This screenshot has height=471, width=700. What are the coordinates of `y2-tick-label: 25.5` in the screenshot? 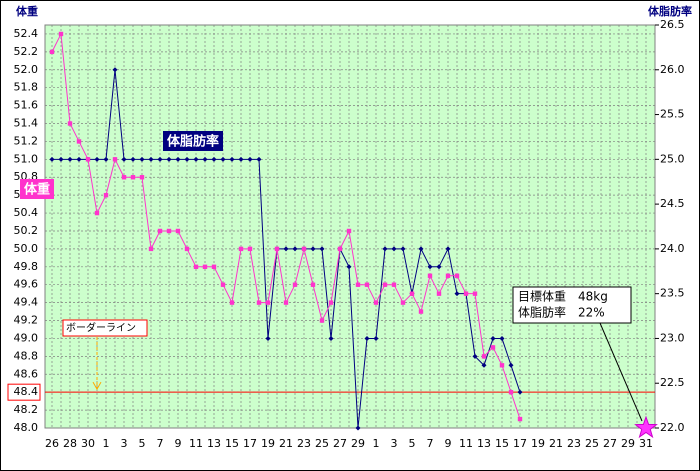 It's located at (672, 114).